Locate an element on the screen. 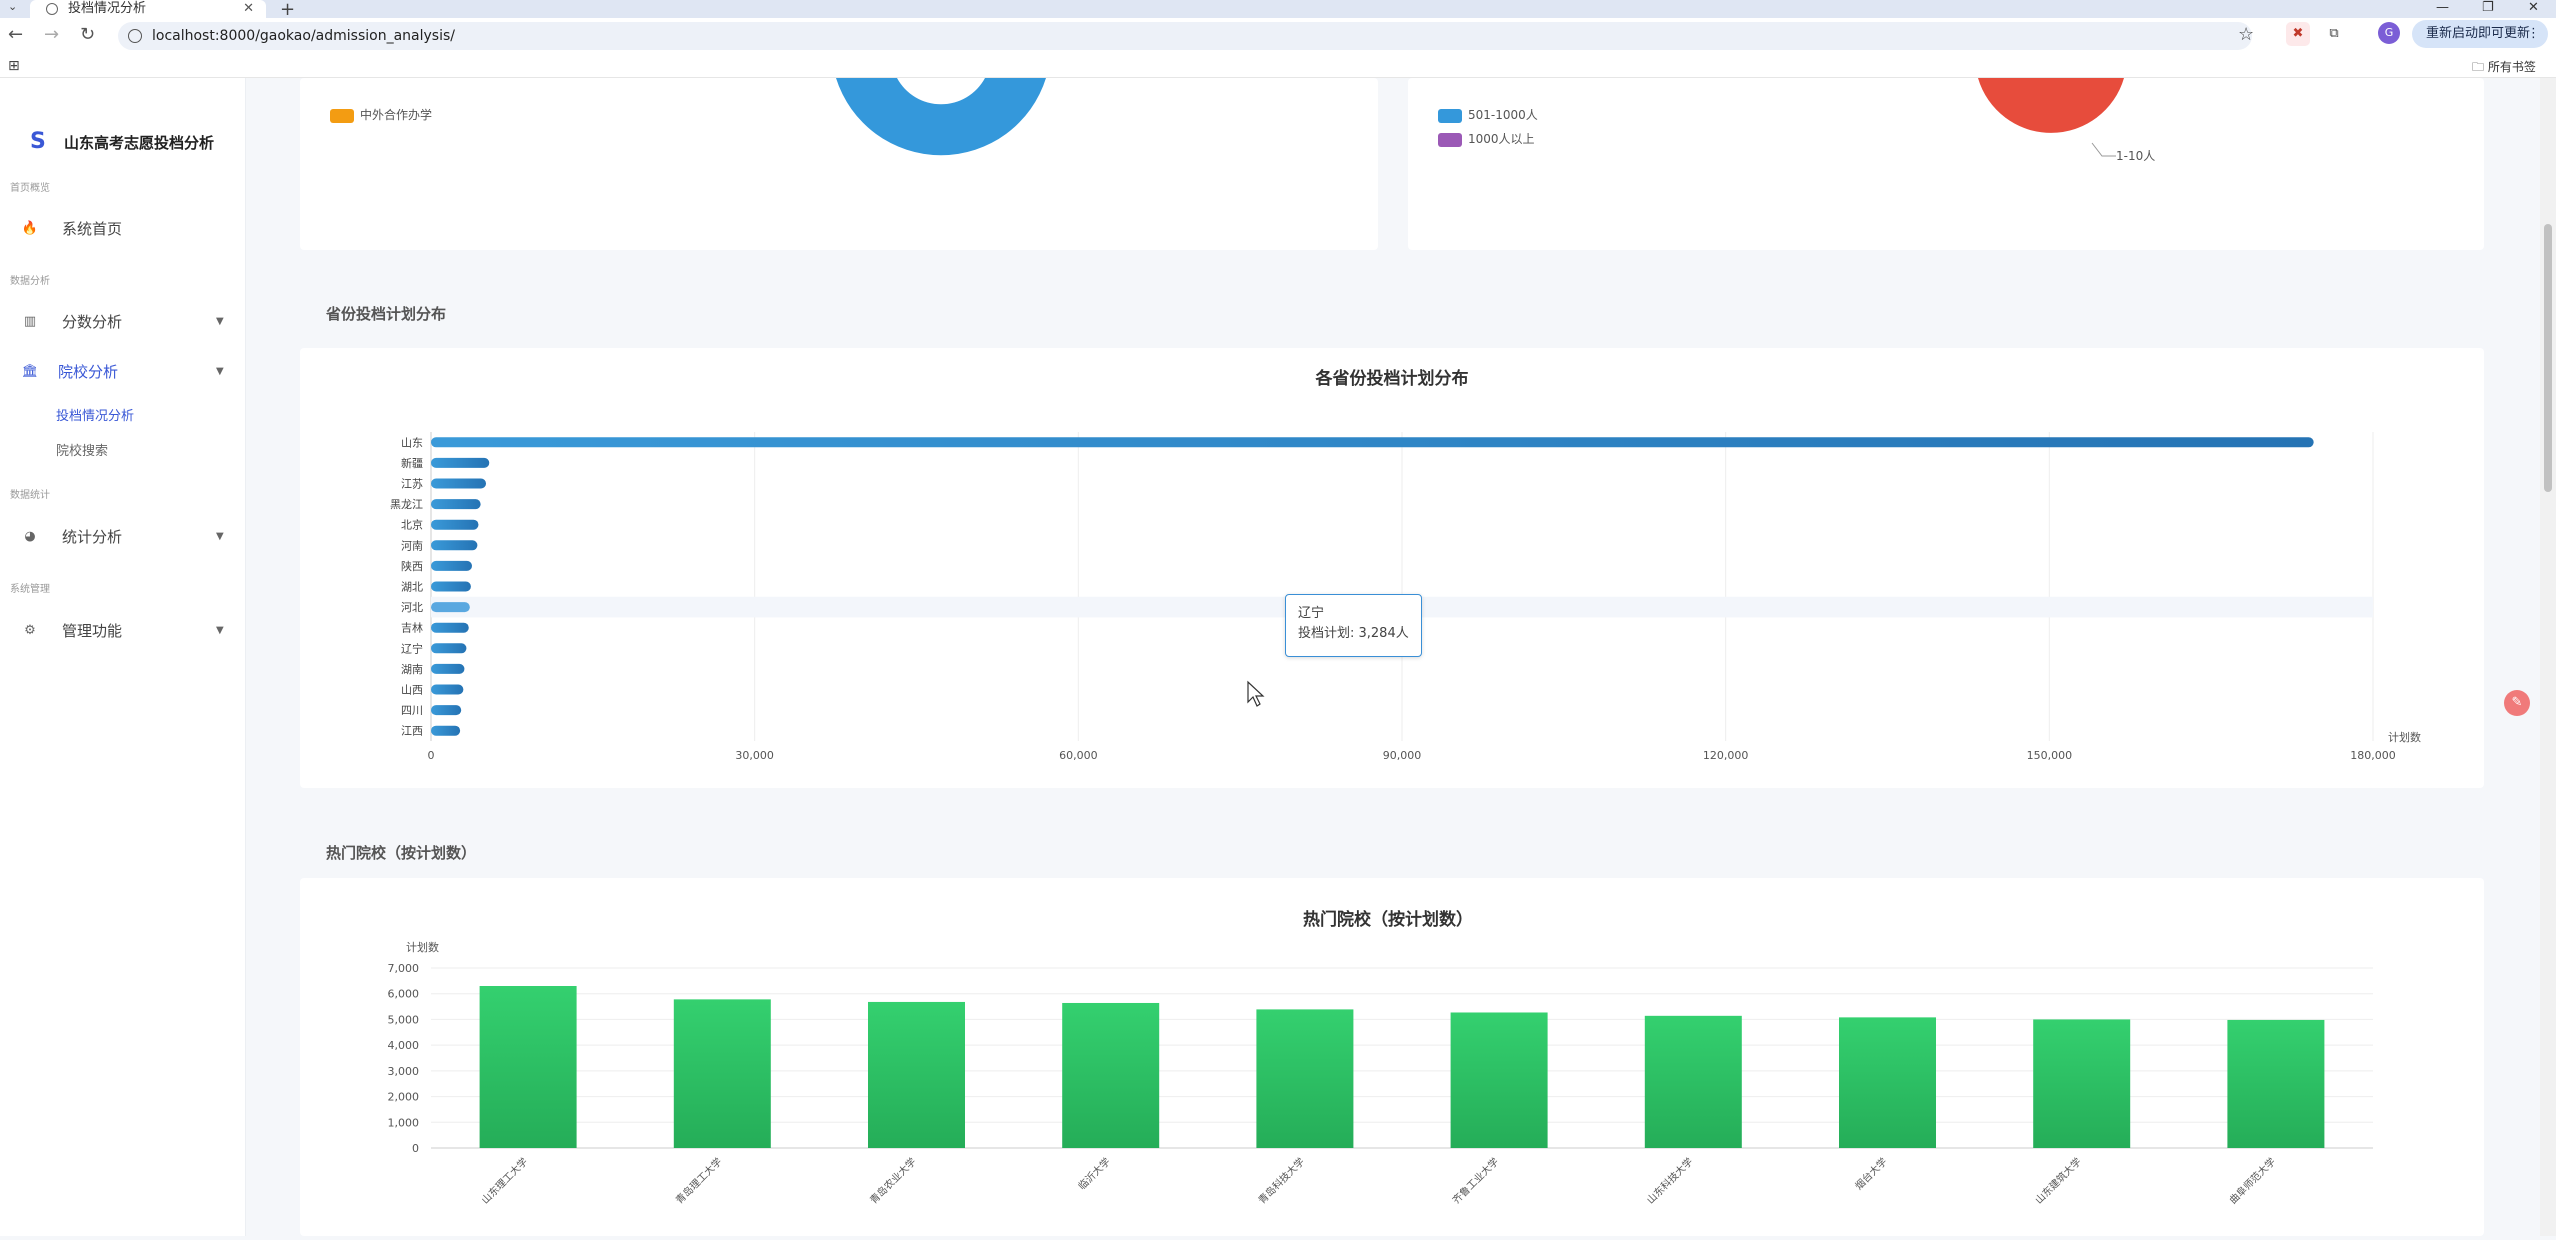 The width and height of the screenshot is (2556, 1240). donut-chart is located at coordinates (941, 117).